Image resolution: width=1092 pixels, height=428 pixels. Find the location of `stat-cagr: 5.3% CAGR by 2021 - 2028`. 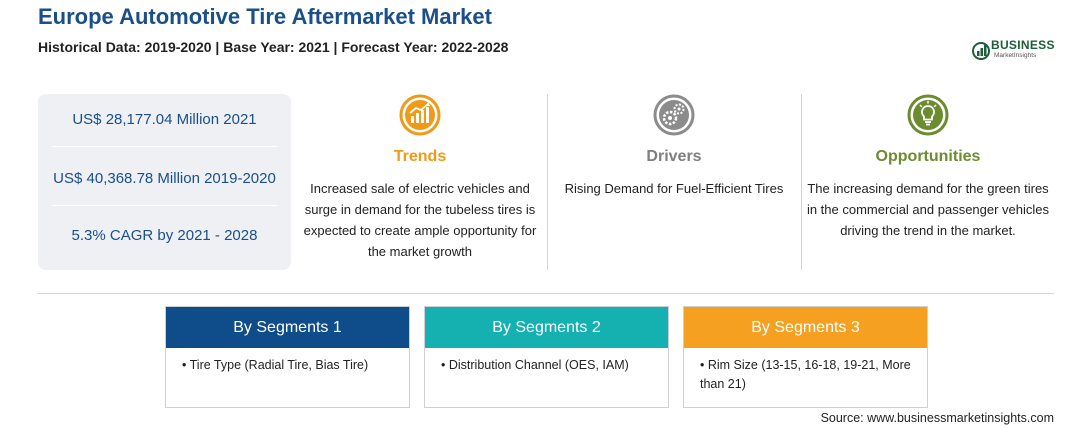

stat-cagr: 5.3% CAGR by 2021 - 2028 is located at coordinates (164, 235).